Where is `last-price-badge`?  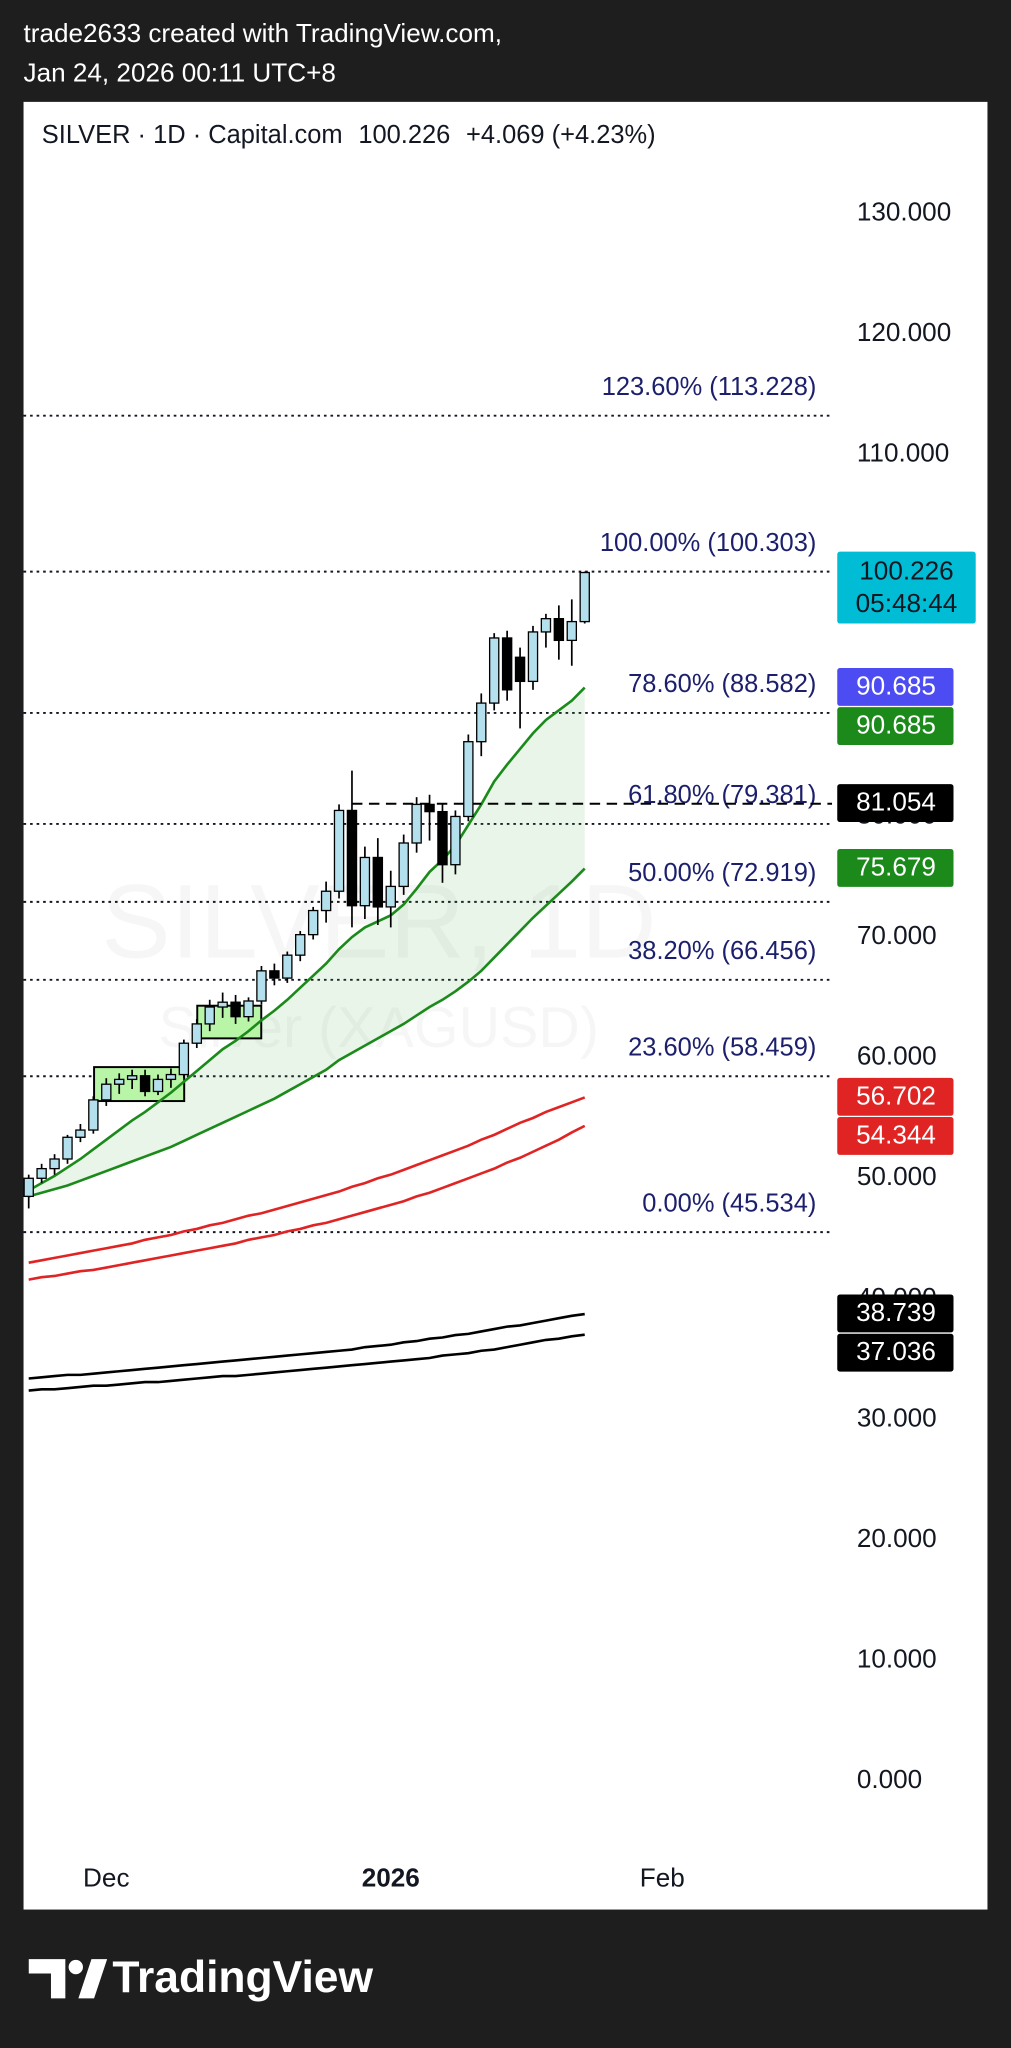
last-price-badge is located at coordinates (906, 587).